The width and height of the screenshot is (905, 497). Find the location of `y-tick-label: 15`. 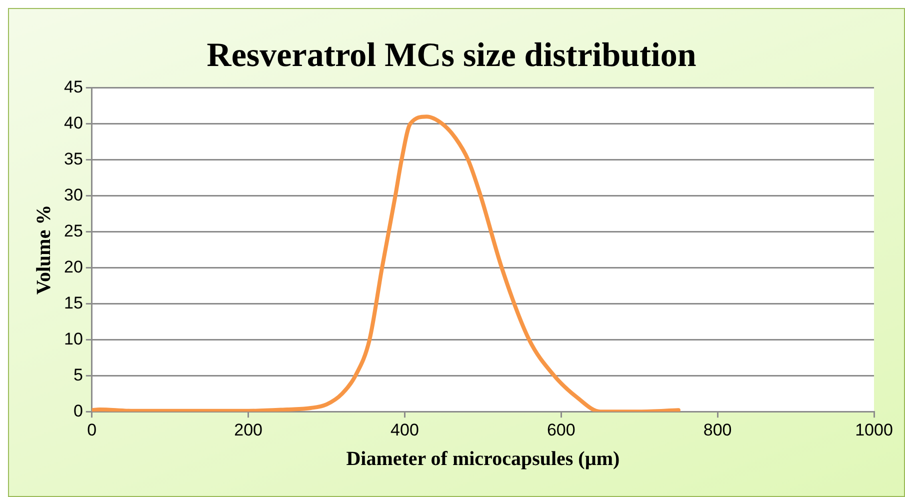

y-tick-label: 15 is located at coordinates (73, 302).